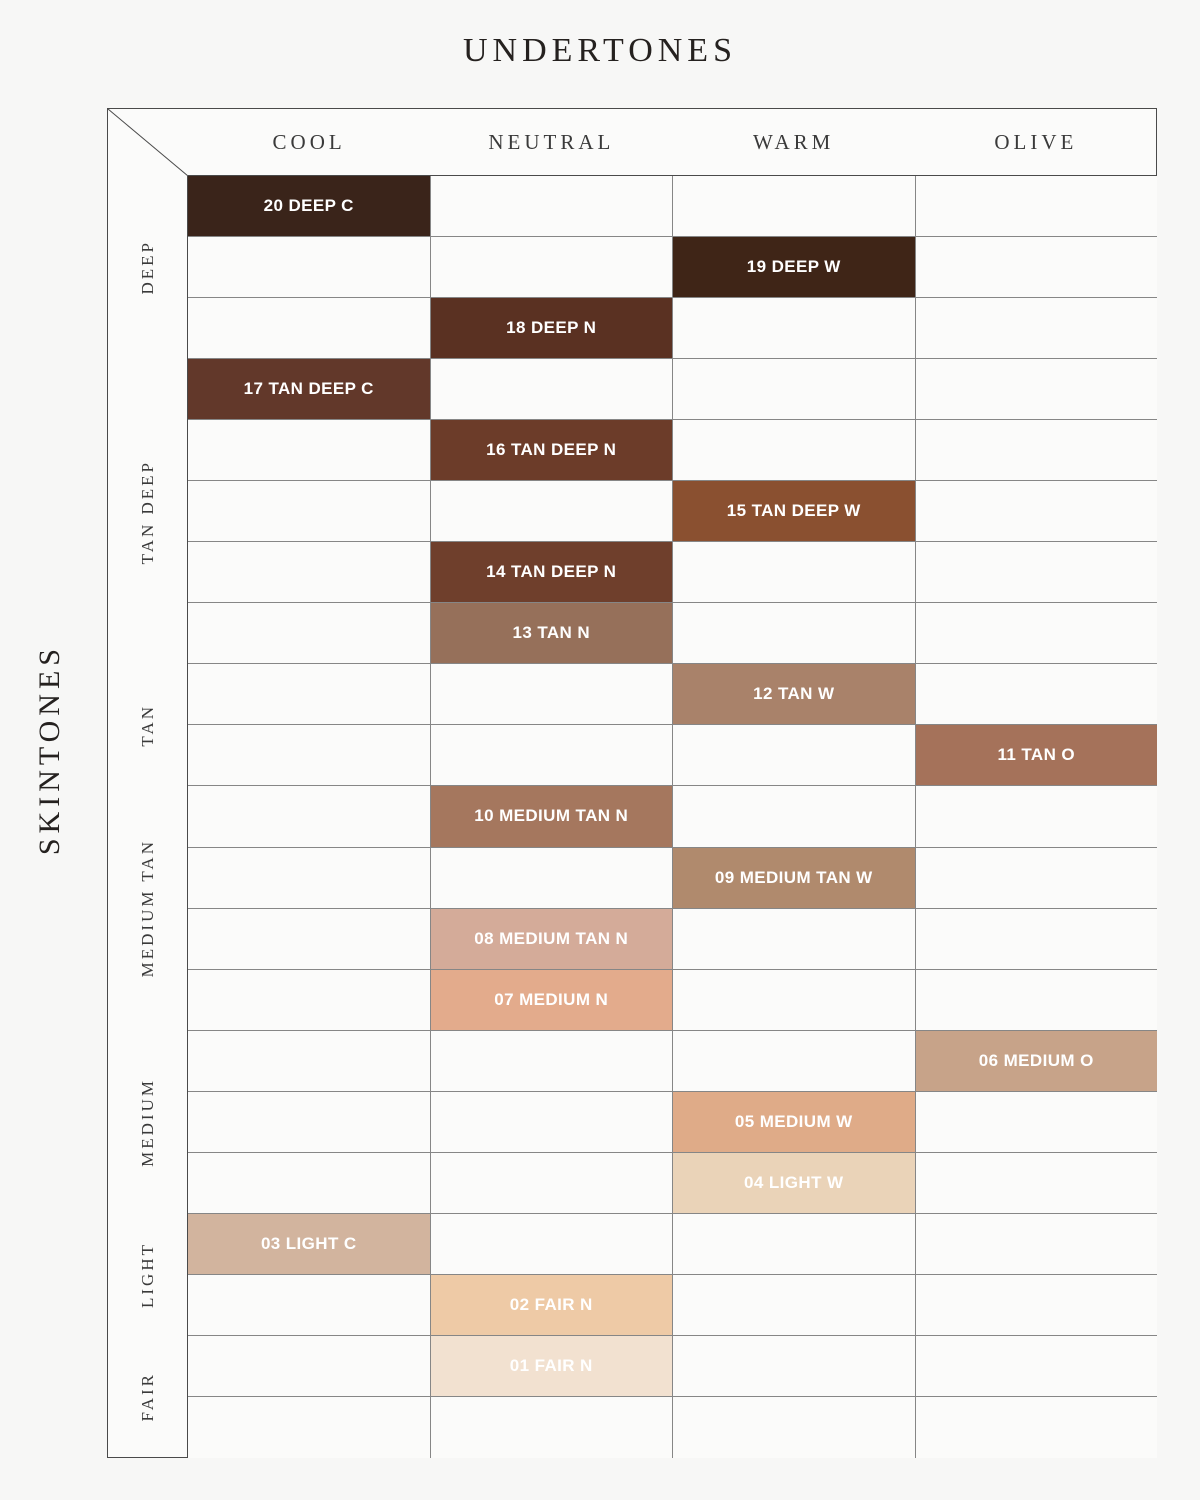  Describe the element at coordinates (309, 141) in the screenshot. I see `column-header-cool: COOL` at that location.